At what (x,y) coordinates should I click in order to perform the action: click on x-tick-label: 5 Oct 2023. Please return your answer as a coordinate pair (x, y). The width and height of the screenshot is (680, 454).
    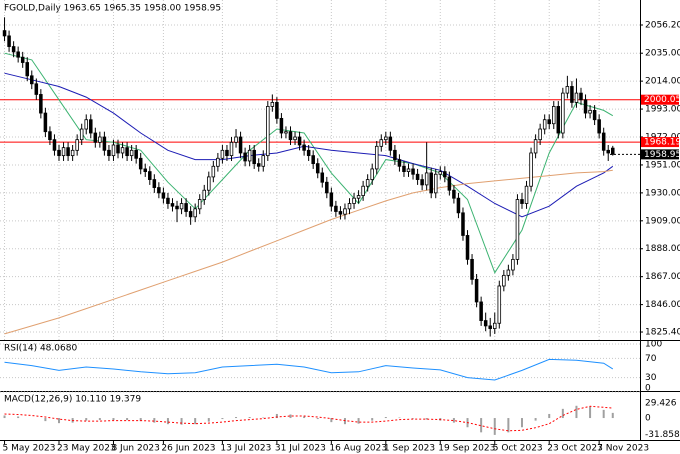
    Looking at the image, I should click on (518, 449).